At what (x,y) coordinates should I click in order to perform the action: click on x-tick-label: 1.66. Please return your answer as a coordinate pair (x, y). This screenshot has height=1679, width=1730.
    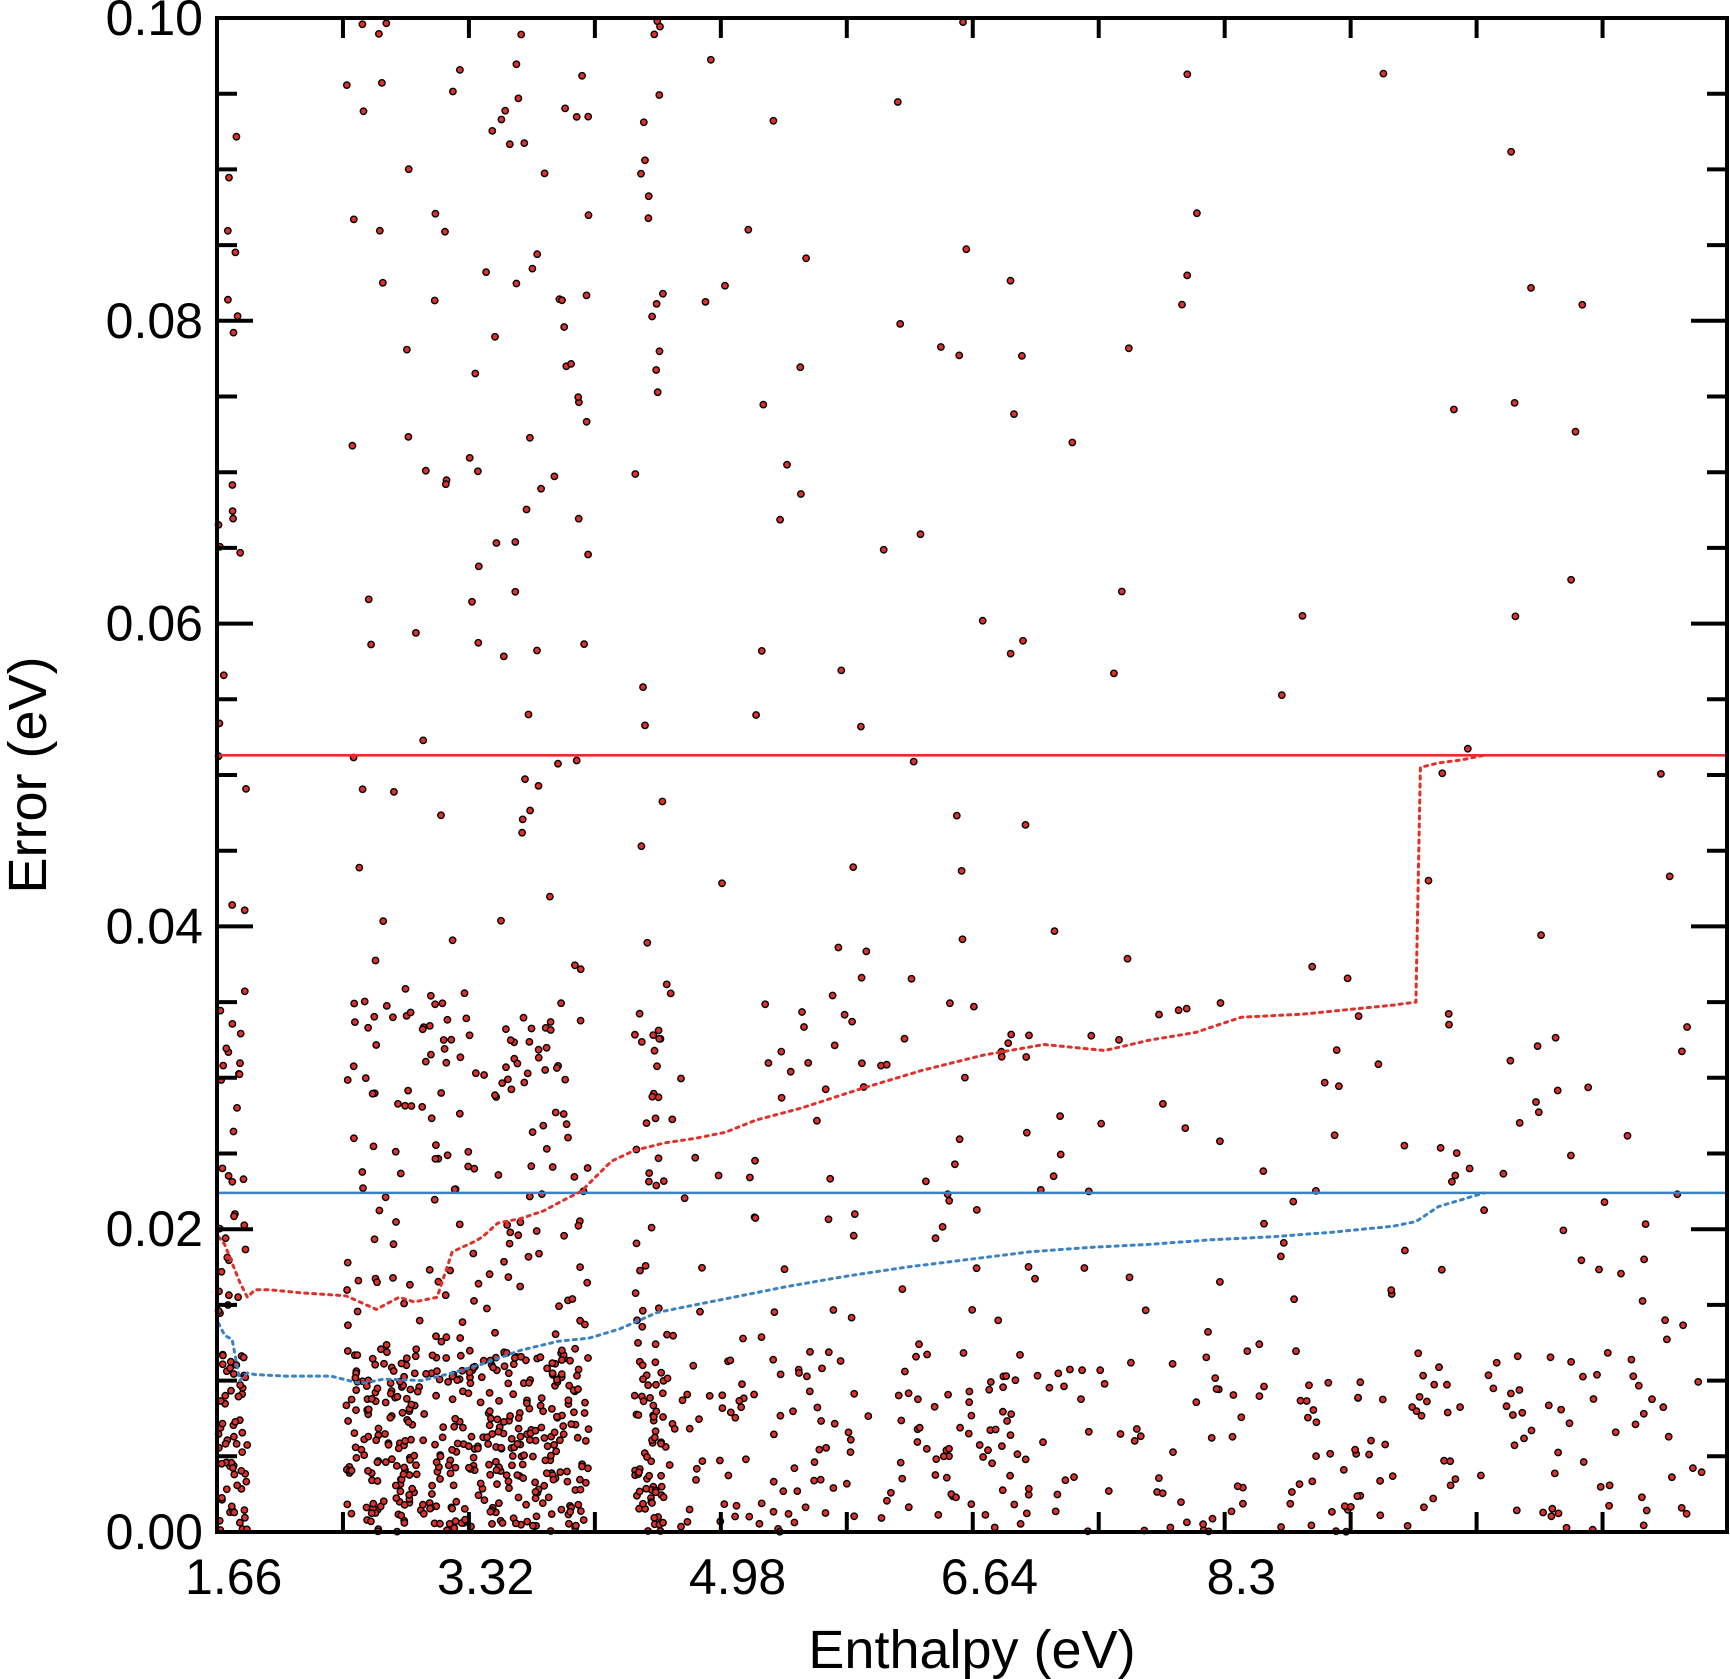
    Looking at the image, I should click on (233, 1577).